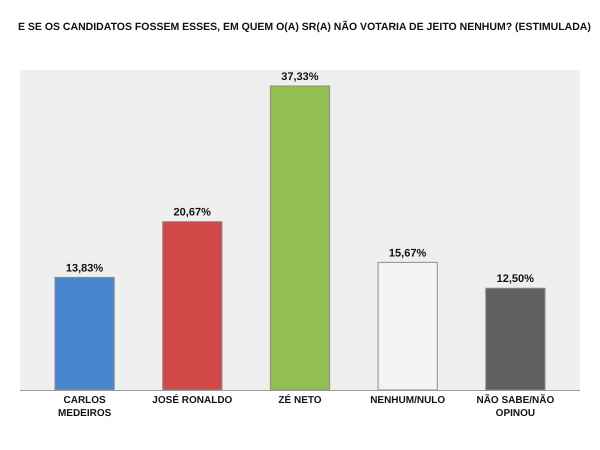  What do you see at coordinates (304, 26) in the screenshot?
I see `chart-title: E SE OS CANDIDATOS FOSSEM ESSES, EM QUEM O(A) SR(A) NÃO VOTARIA DE JEITO NENHUM? (ESTIMULADA)` at bounding box center [304, 26].